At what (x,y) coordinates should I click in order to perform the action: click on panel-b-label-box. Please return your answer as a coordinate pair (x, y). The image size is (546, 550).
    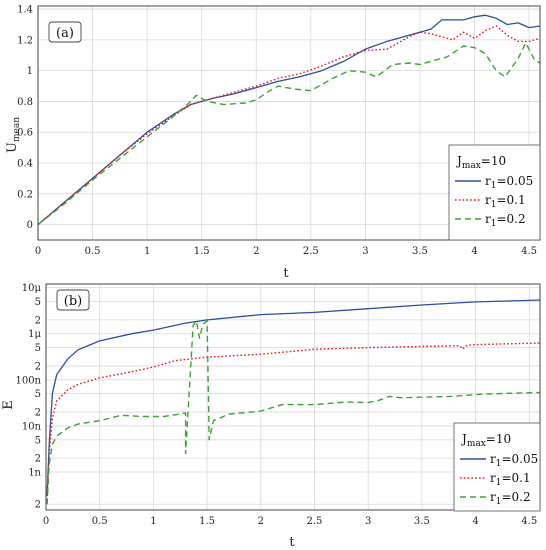
    Looking at the image, I should click on (73, 300).